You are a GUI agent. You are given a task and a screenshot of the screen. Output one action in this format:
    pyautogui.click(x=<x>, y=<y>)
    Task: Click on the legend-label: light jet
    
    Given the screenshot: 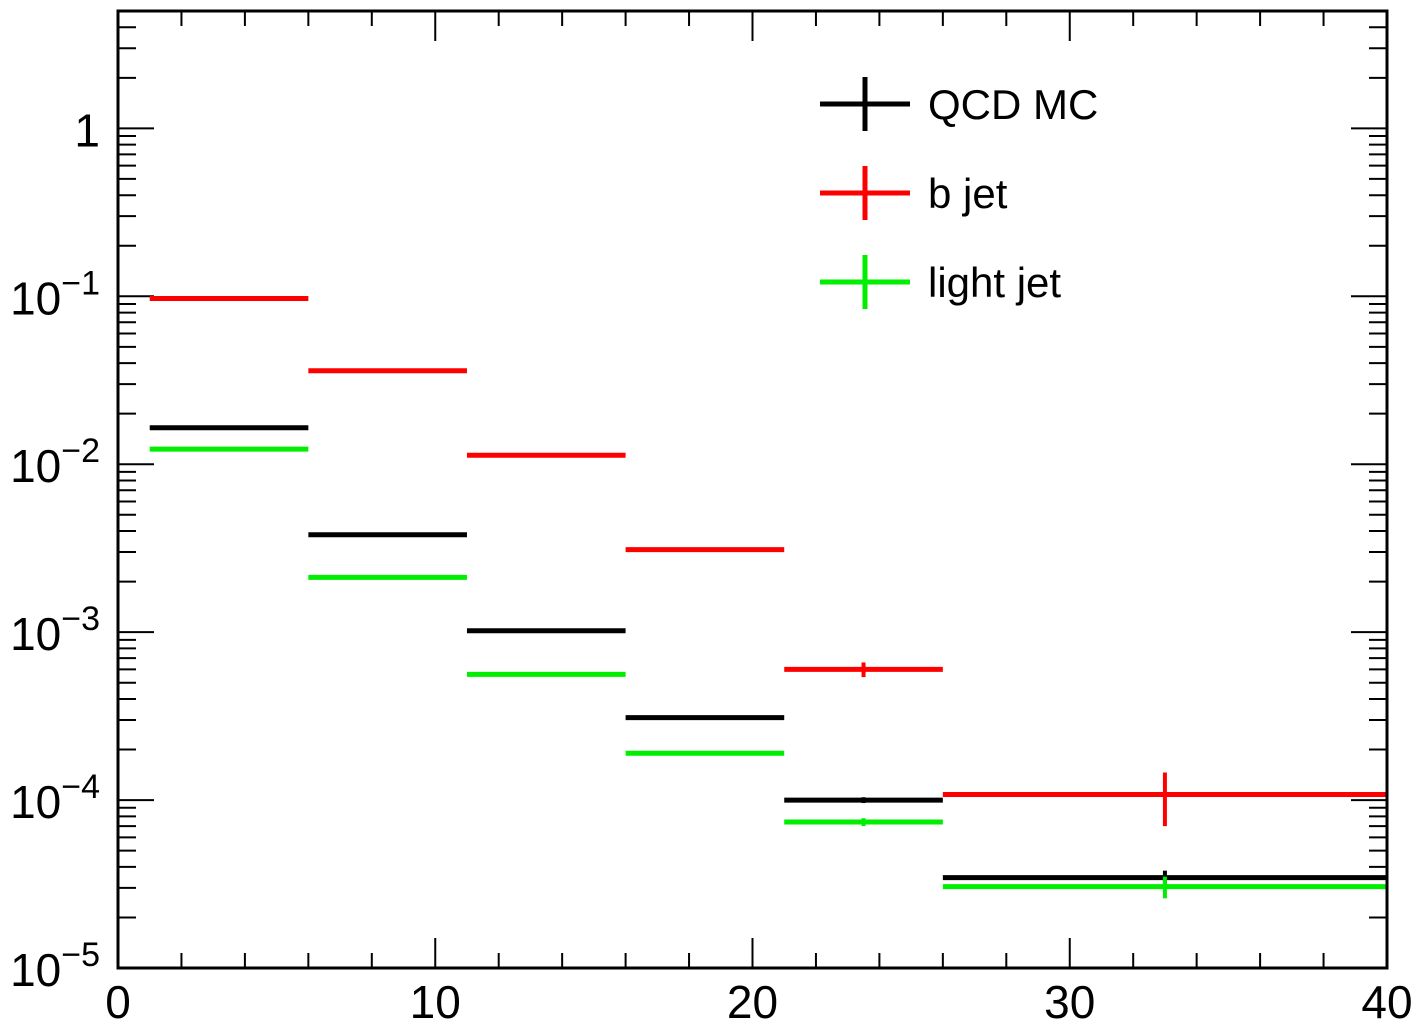 What is the action you would take?
    pyautogui.click(x=994, y=282)
    